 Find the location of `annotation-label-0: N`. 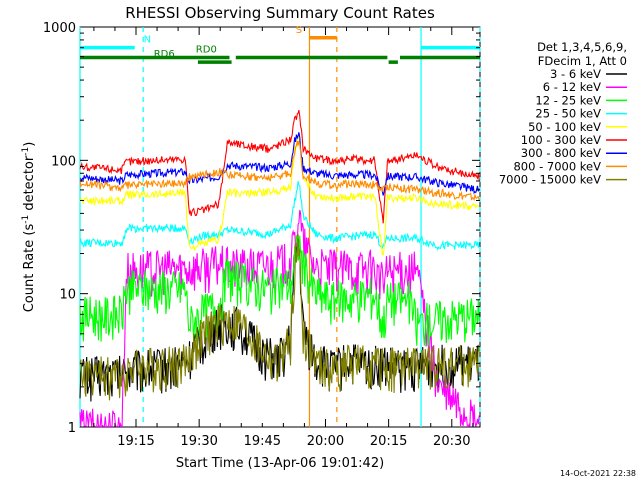

annotation-label-0: N is located at coordinates (147, 40).